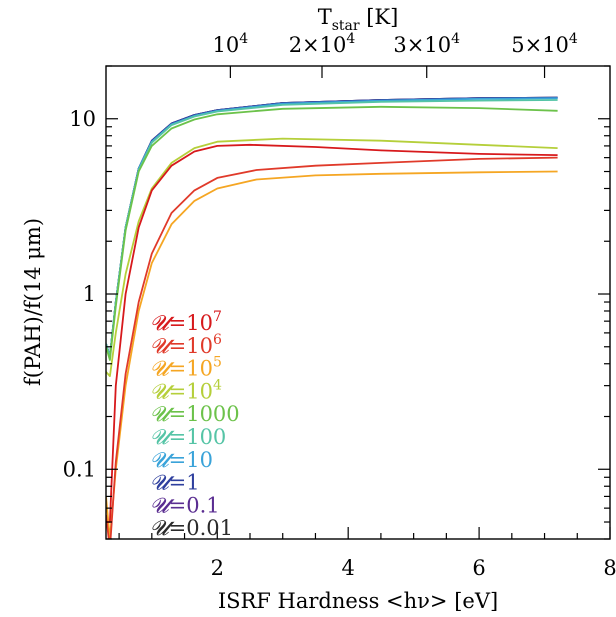 The height and width of the screenshot is (617, 616). I want to click on top-tick-label-0: 104, so click(231, 44).